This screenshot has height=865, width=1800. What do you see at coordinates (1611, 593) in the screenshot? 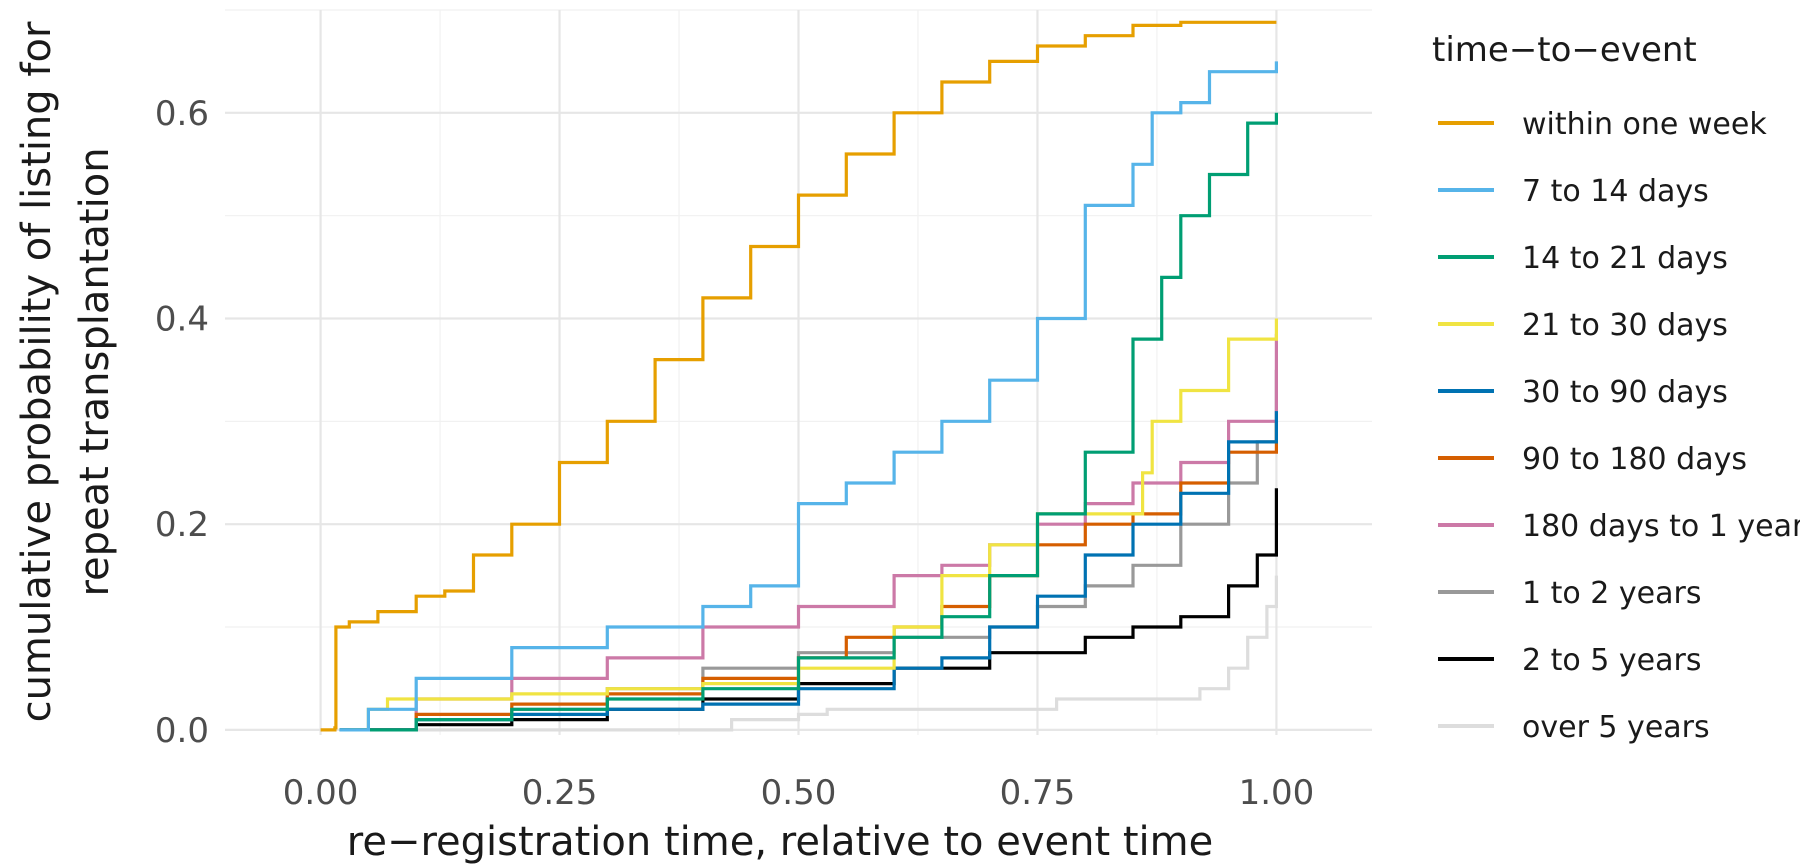
I see `legend-label: 1 to 2 years` at bounding box center [1611, 593].